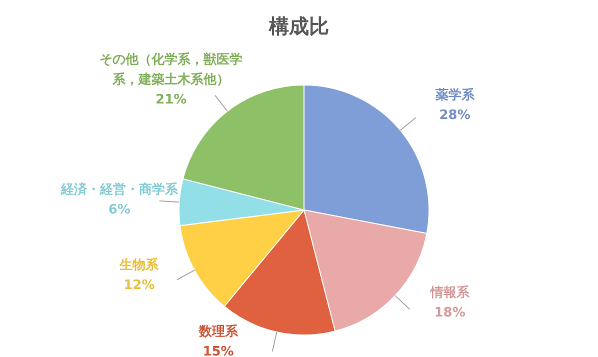  Describe the element at coordinates (139, 264) in the screenshot. I see `slice-label: 生物系` at that location.